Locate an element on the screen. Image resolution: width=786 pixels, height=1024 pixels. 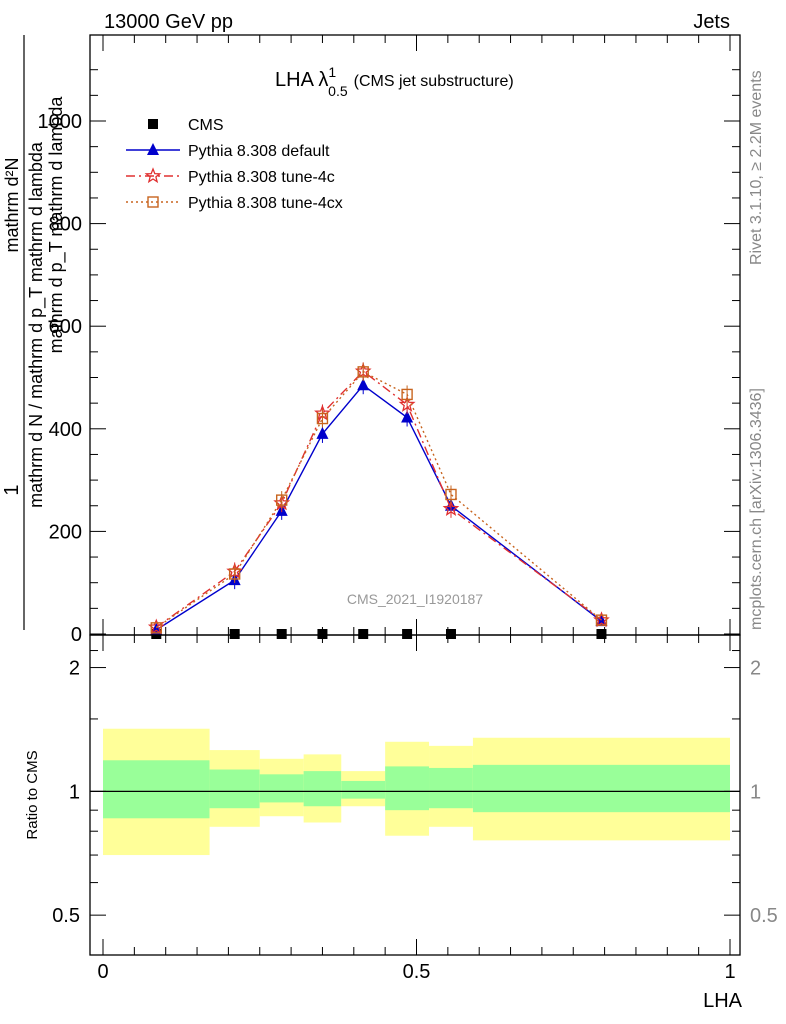
main-y-tick-label: 400 is located at coordinates (65, 430).